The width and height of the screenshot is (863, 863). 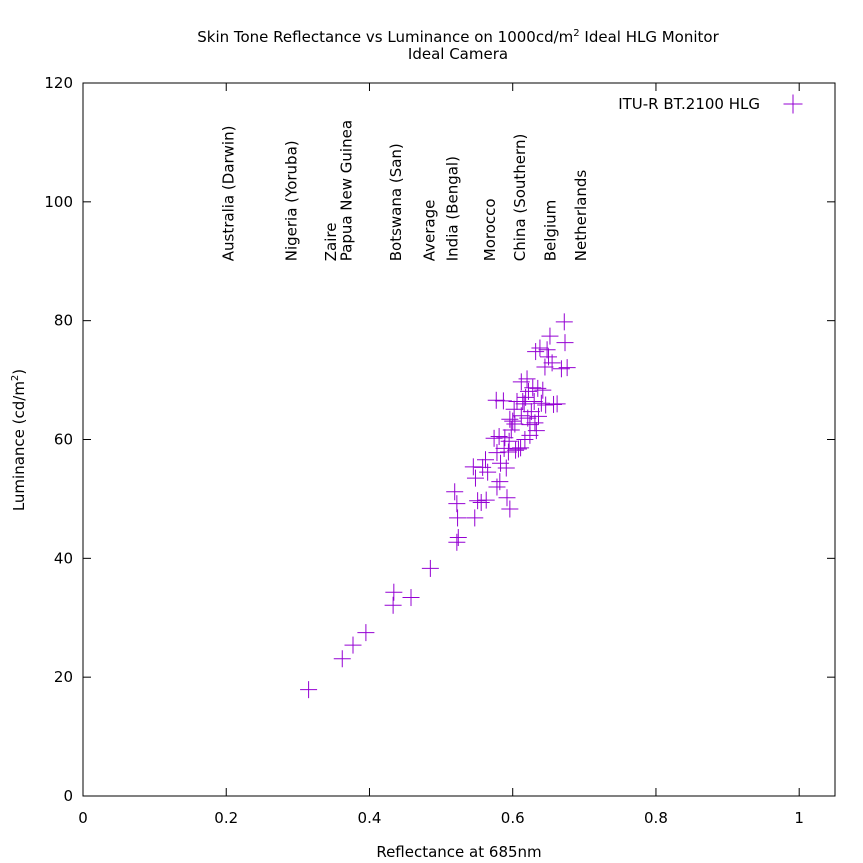 What do you see at coordinates (63, 321) in the screenshot?
I see `y-tick-label: 80` at bounding box center [63, 321].